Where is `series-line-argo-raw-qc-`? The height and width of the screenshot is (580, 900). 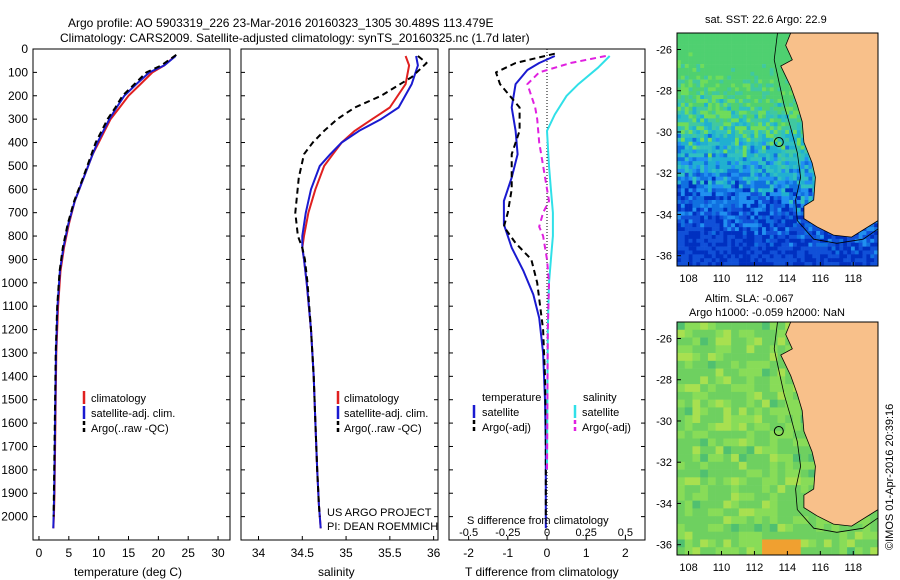 series-line-argo-raw-qc- is located at coordinates (114, 285).